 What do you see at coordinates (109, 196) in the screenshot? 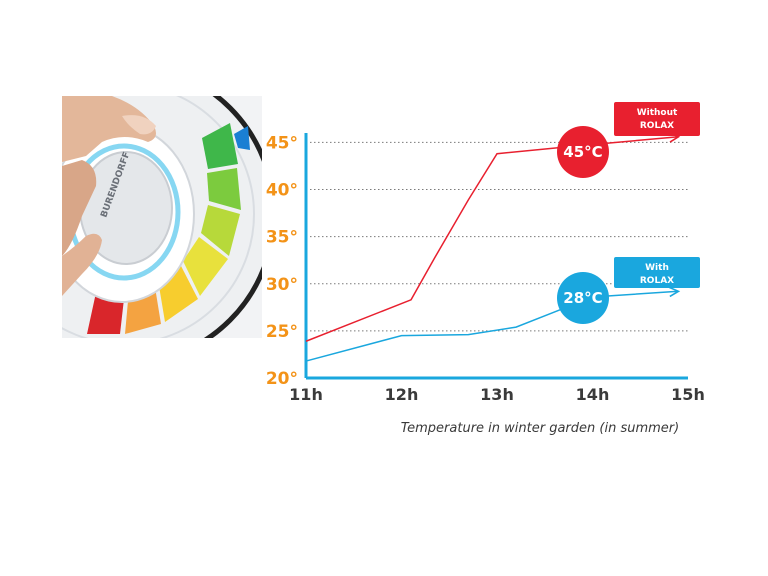
I see `hand` at bounding box center [109, 196].